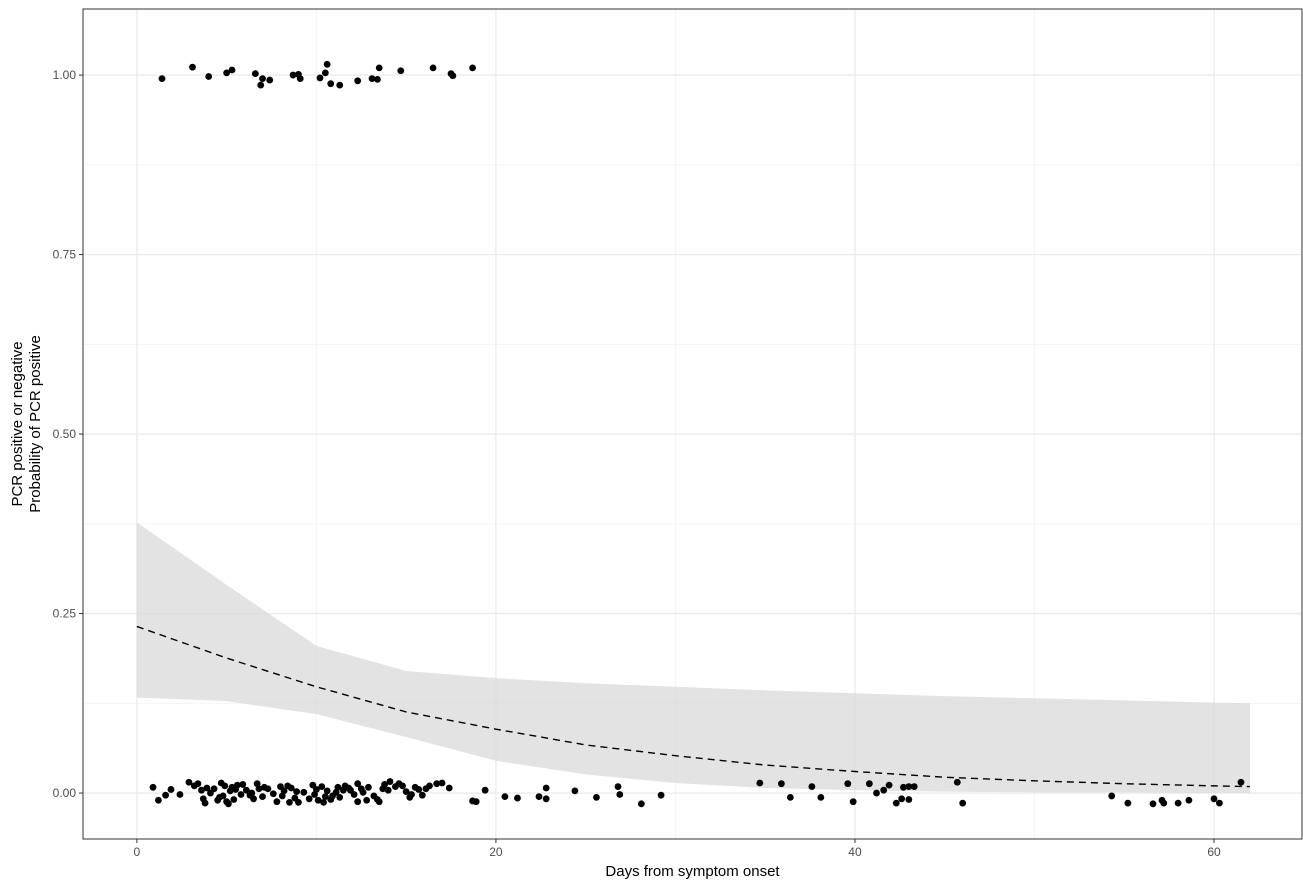  What do you see at coordinates (677, 849) in the screenshot?
I see `x-axis: 0 20 40 60` at bounding box center [677, 849].